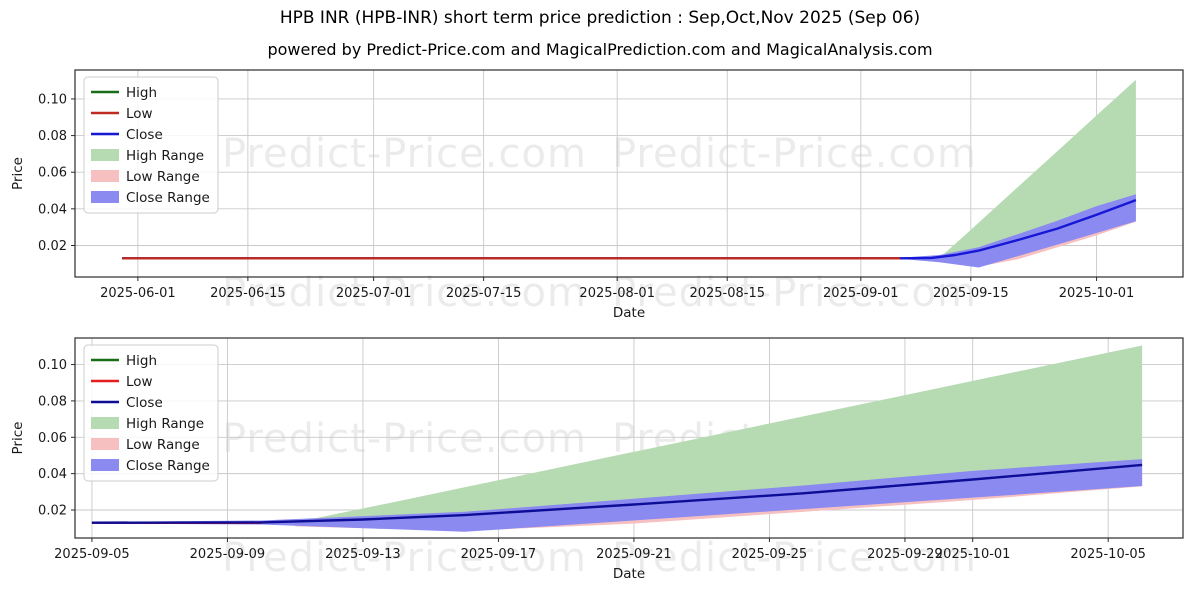  Describe the element at coordinates (248, 293) in the screenshot. I see `x-tick-label: 2025-06-15` at that location.